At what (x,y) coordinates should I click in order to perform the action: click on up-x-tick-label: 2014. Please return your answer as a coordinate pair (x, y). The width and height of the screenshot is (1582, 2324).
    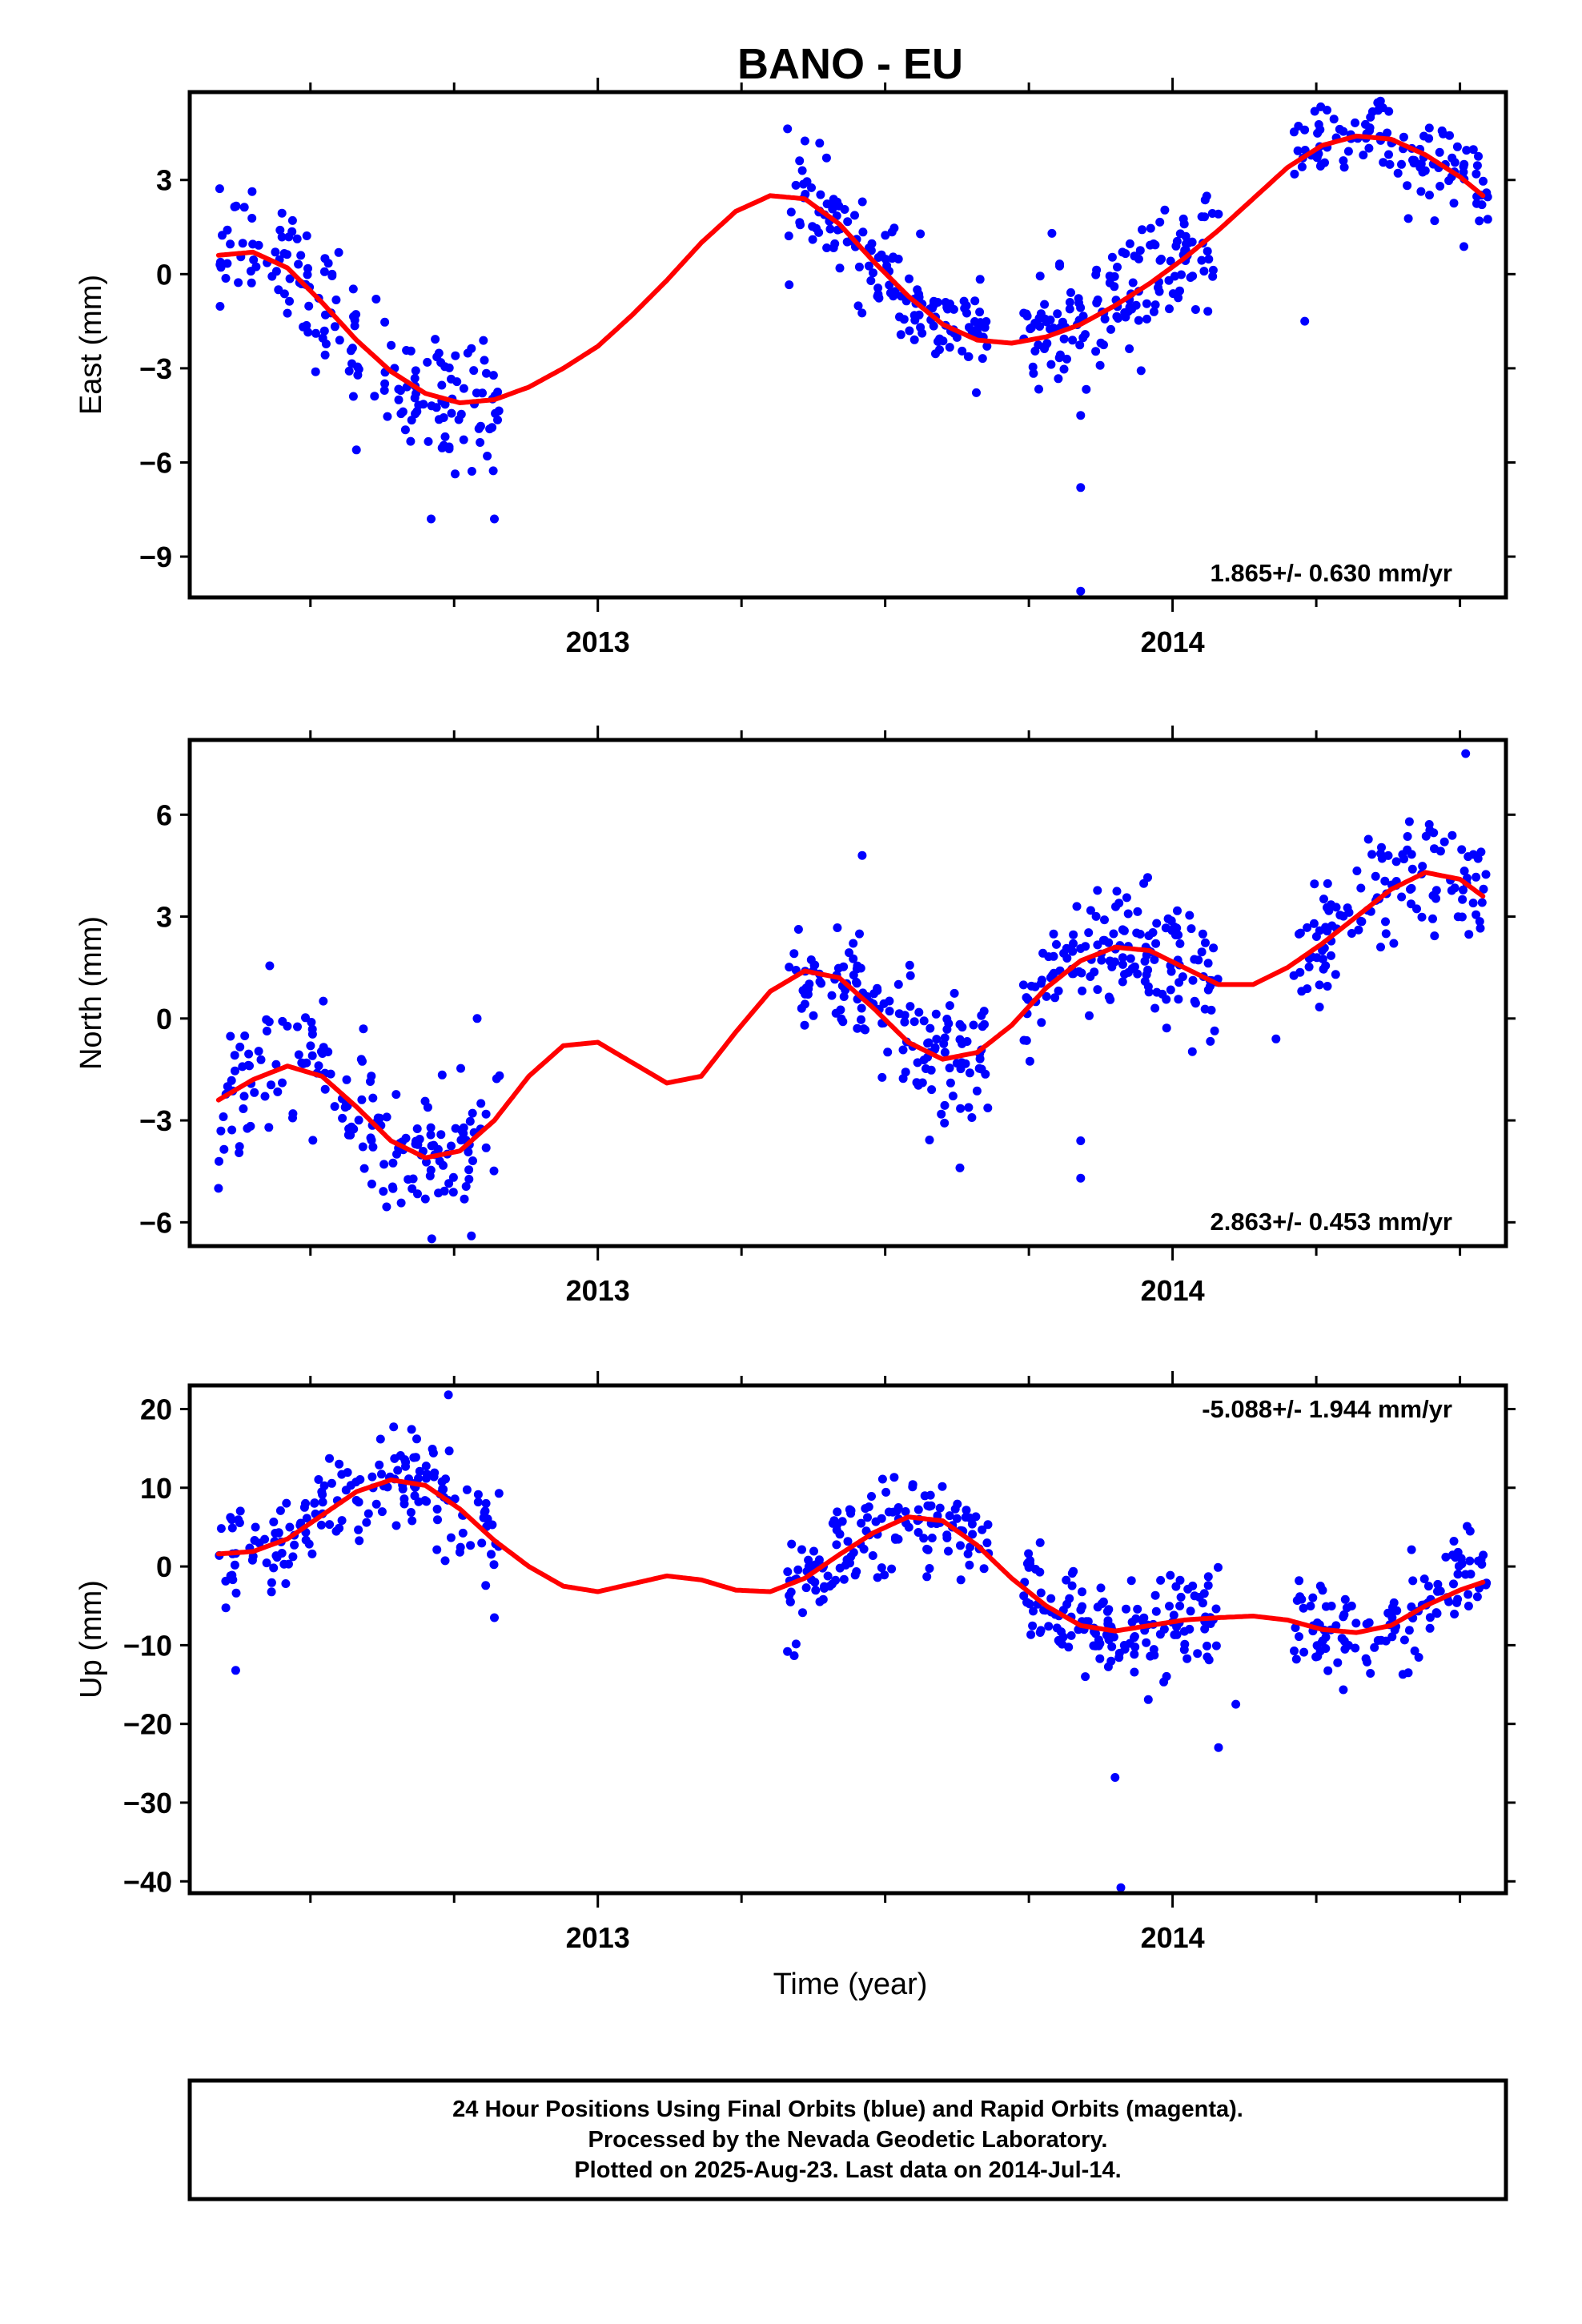
    Looking at the image, I should click on (1173, 1938).